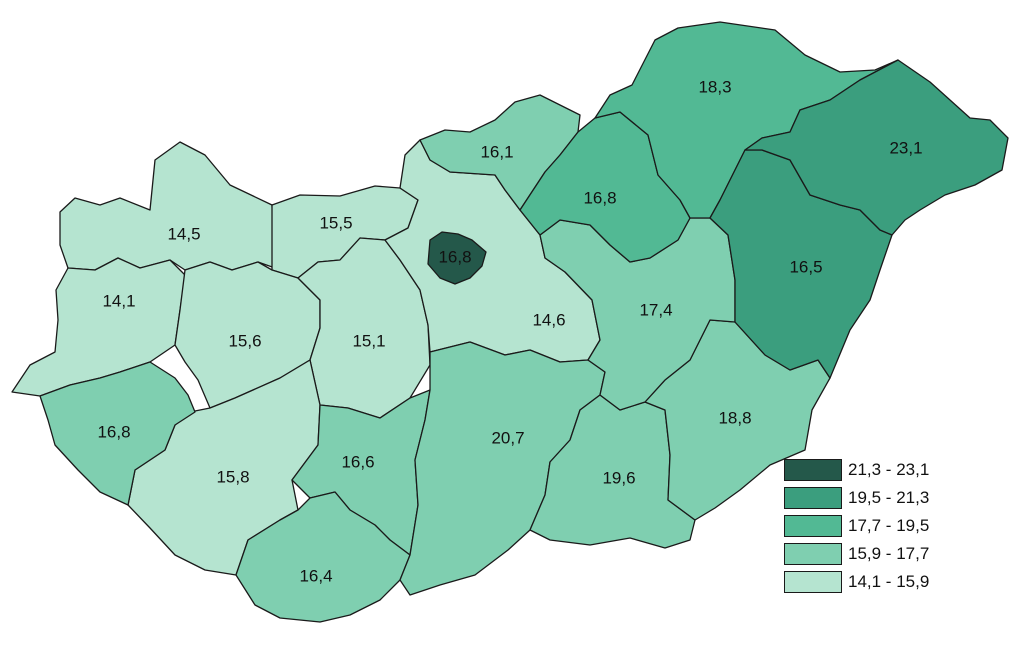  I want to click on value-label-bacs-kiskun: 20,7, so click(507, 437).